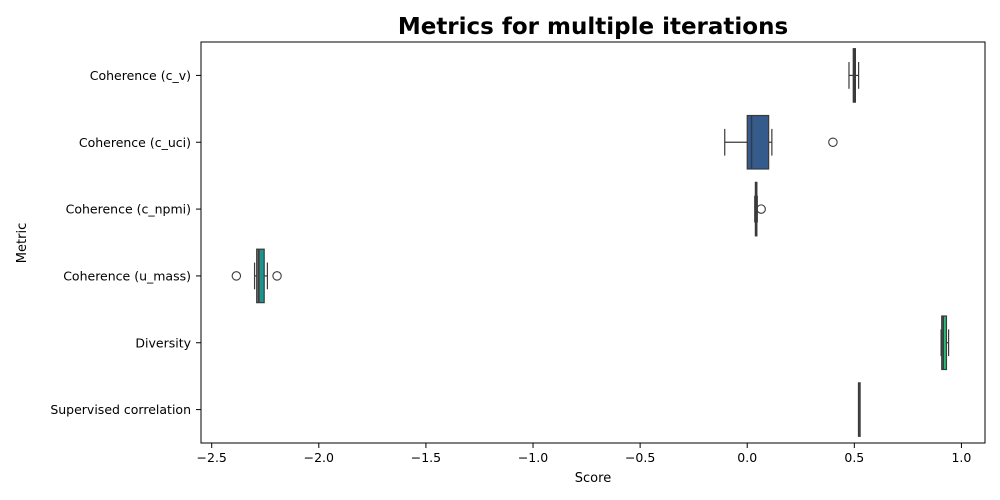  What do you see at coordinates (120, 409) in the screenshot?
I see `y-tick-label: Supervised correlation` at bounding box center [120, 409].